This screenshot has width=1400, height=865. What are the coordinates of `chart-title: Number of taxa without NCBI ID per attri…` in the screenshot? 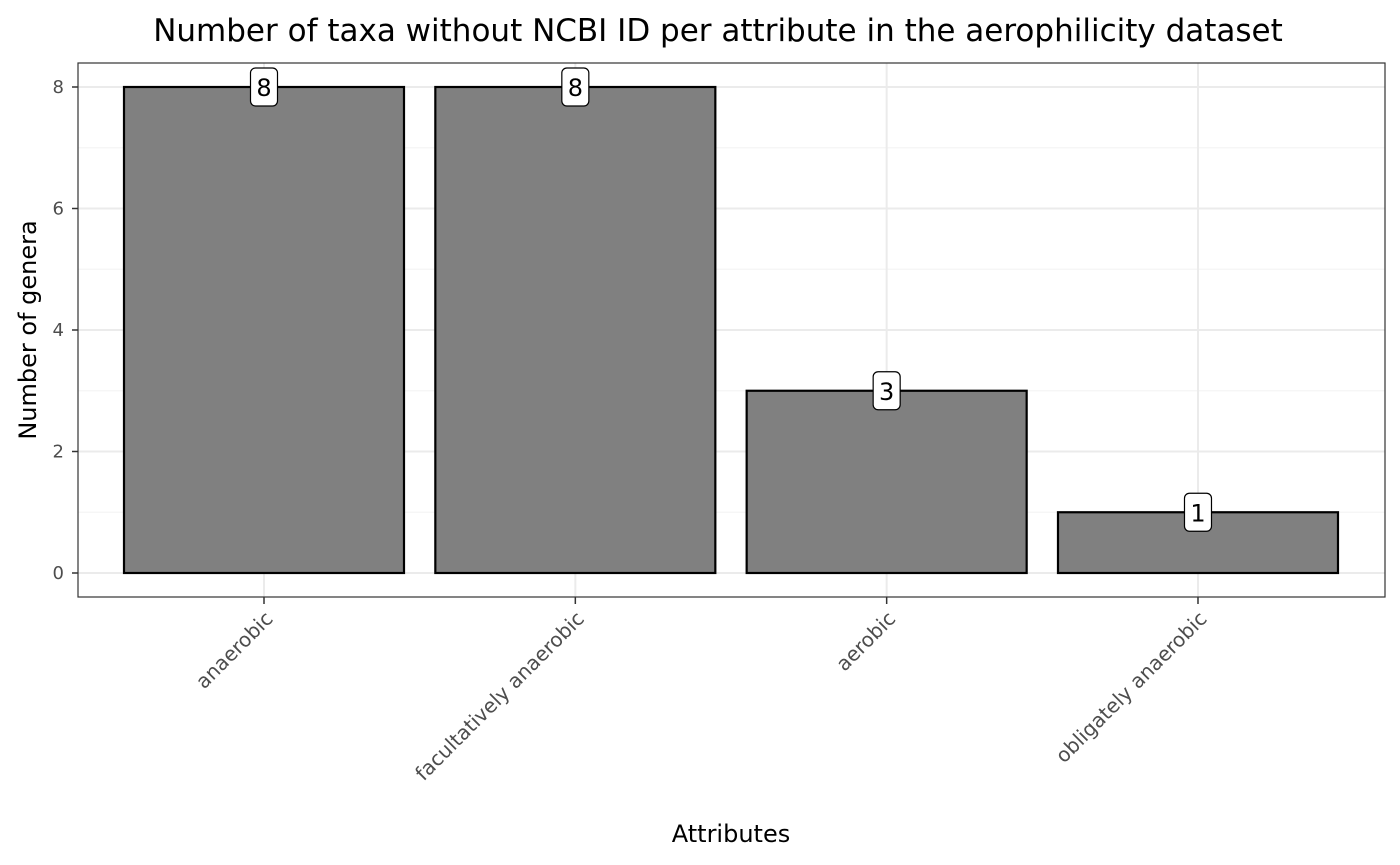 It's located at (718, 31).